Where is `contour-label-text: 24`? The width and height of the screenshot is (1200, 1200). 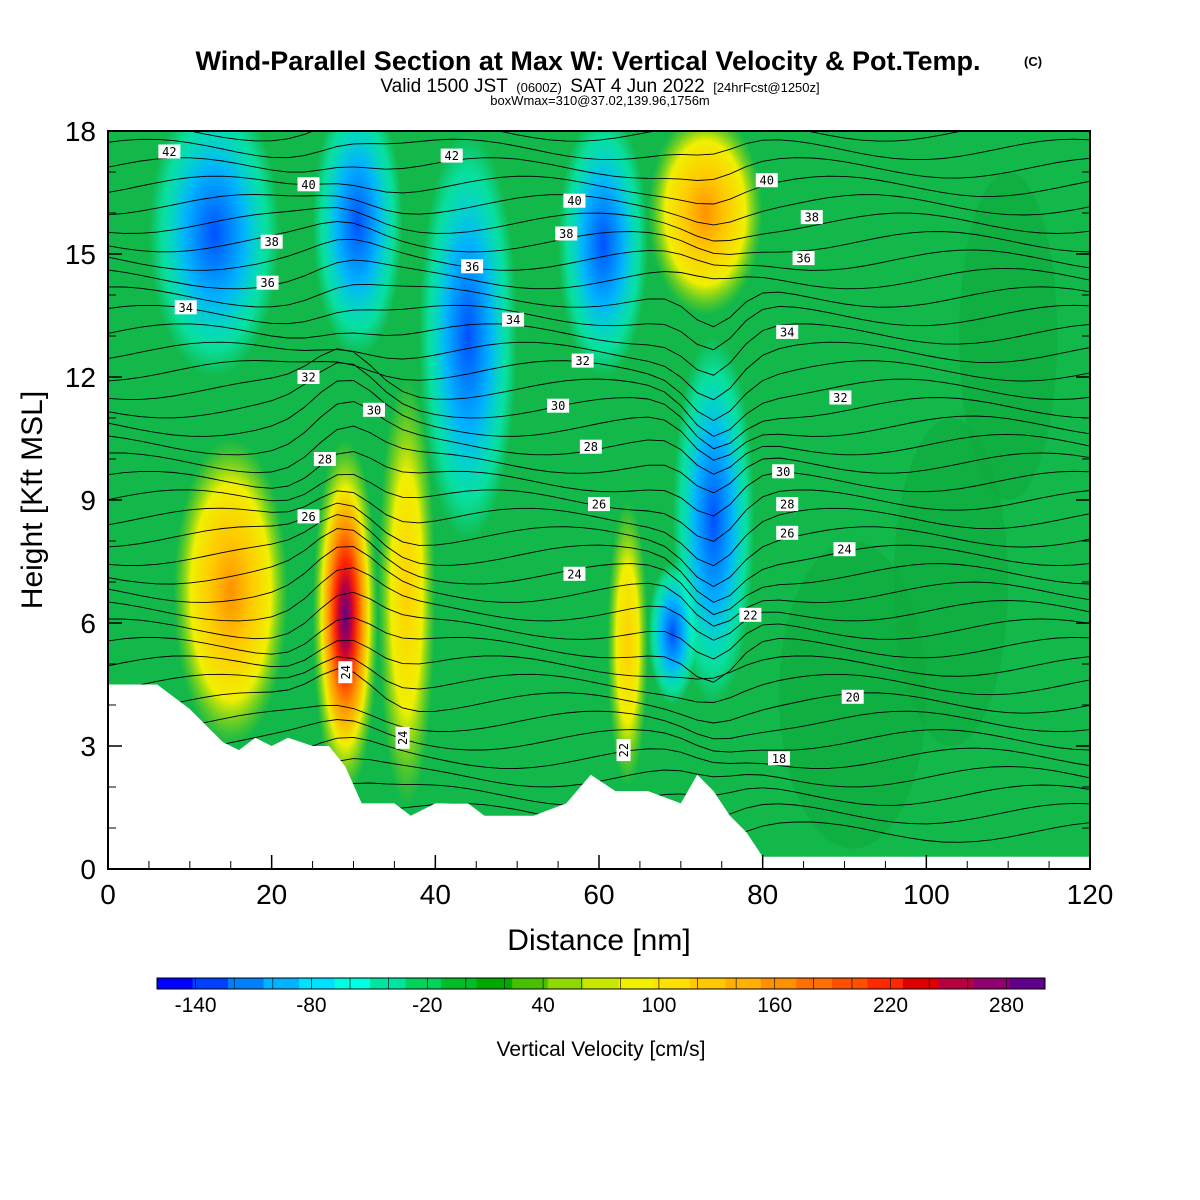
contour-label-text: 24 is located at coordinates (346, 672).